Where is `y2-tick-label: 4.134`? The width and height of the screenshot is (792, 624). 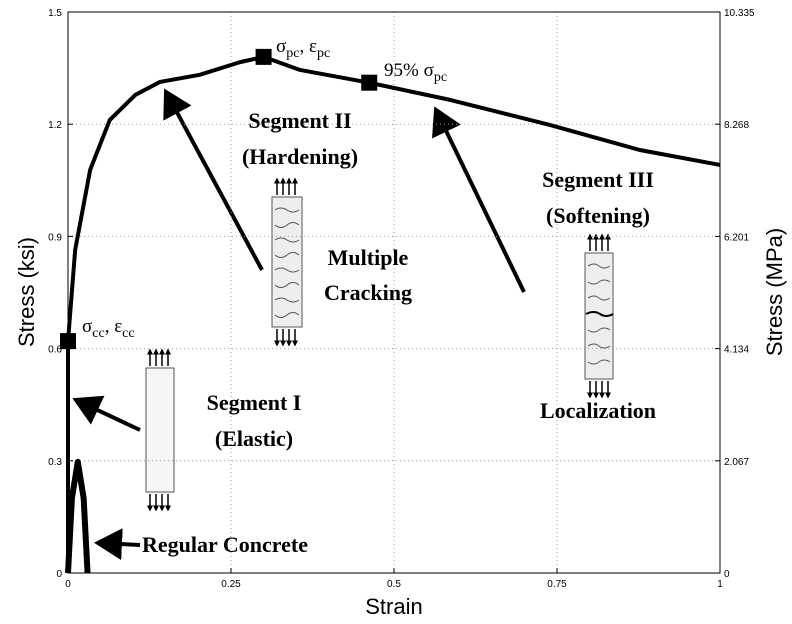 y2-tick-label: 4.134 is located at coordinates (736, 350).